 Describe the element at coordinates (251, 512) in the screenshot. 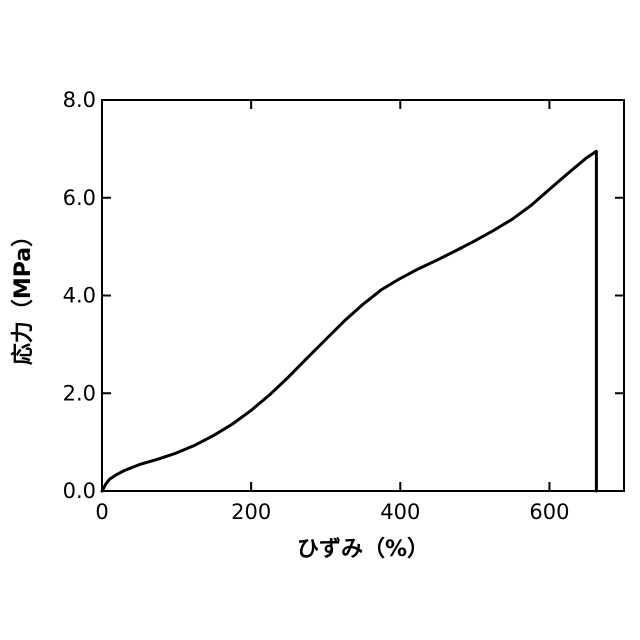

I see `x-tick-label: 200` at that location.